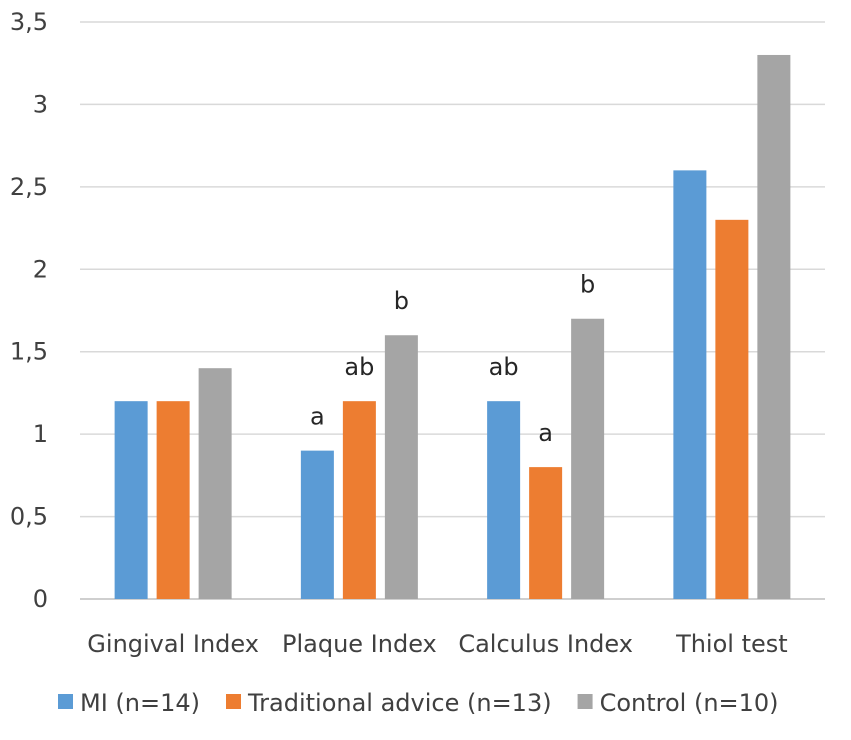  What do you see at coordinates (29, 352) in the screenshot?
I see `y-tick-label: 1,5` at bounding box center [29, 352].